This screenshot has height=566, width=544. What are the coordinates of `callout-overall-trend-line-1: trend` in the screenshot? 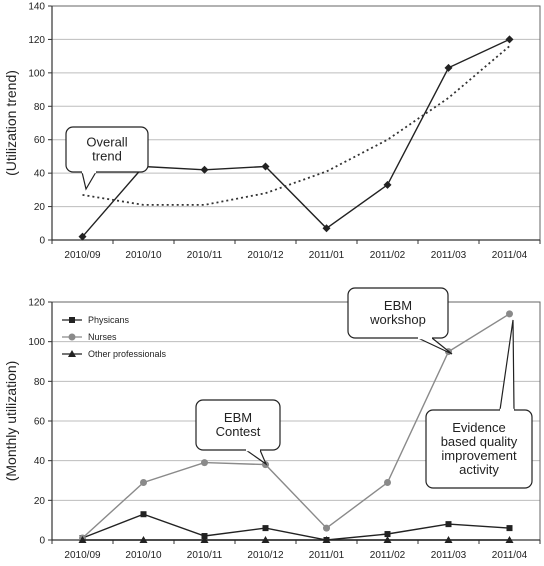 It's located at (107, 156).